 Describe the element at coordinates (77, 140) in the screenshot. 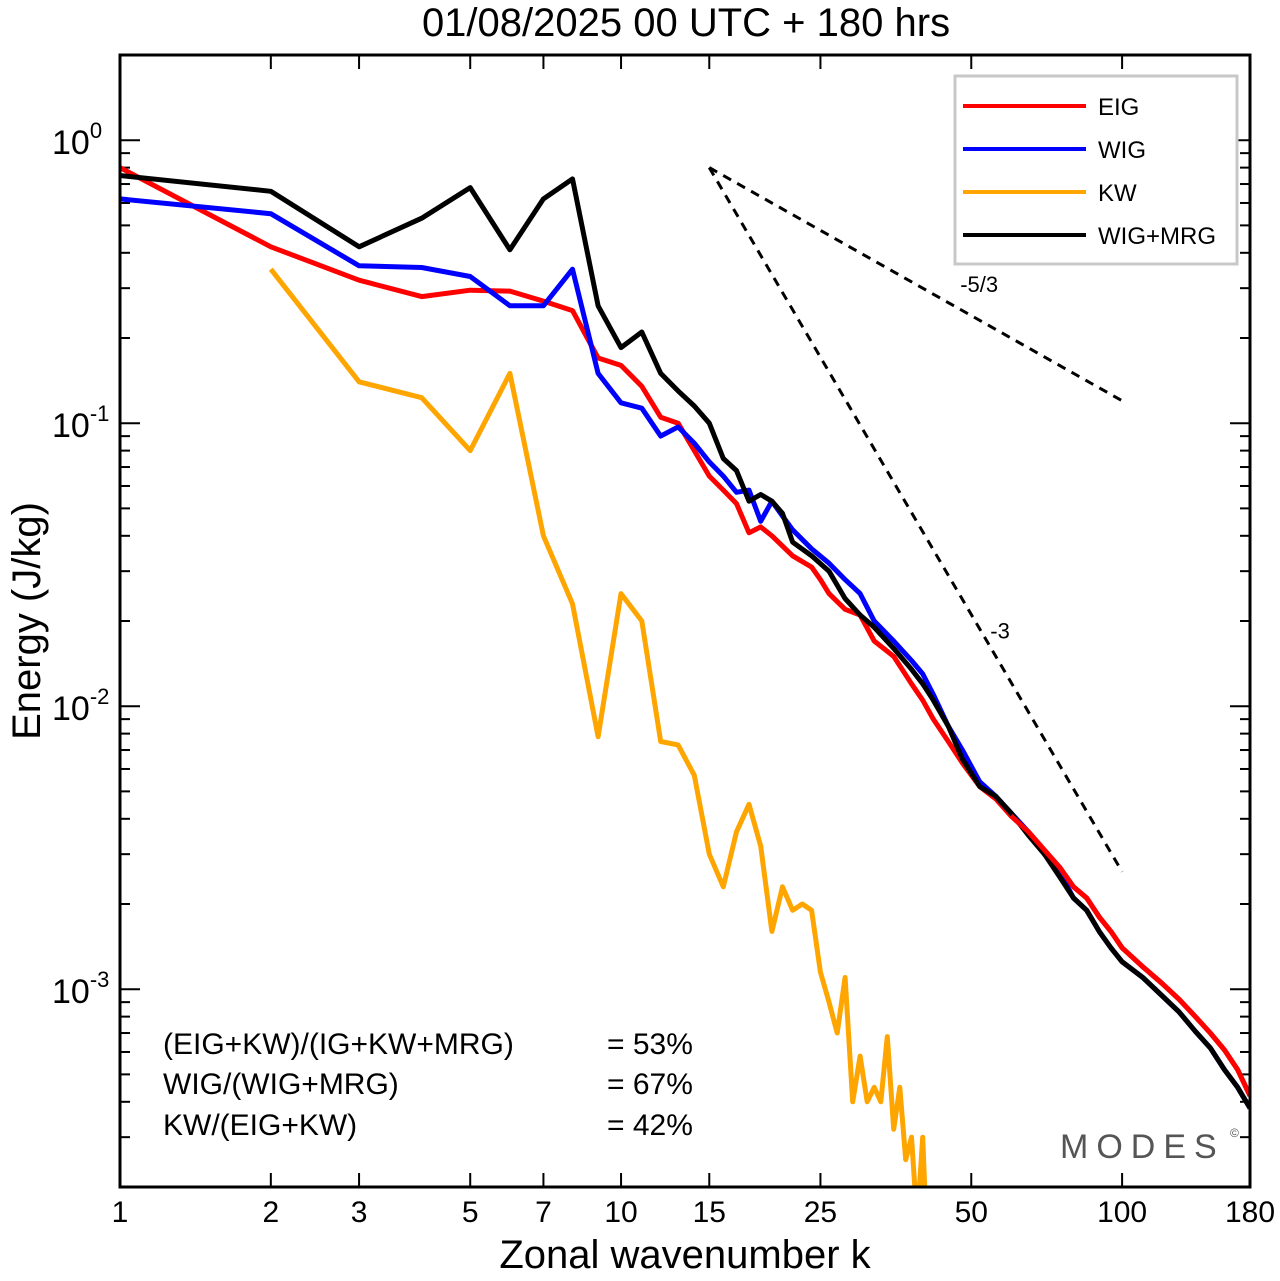

I see `y-tick-label: 10⁰` at that location.